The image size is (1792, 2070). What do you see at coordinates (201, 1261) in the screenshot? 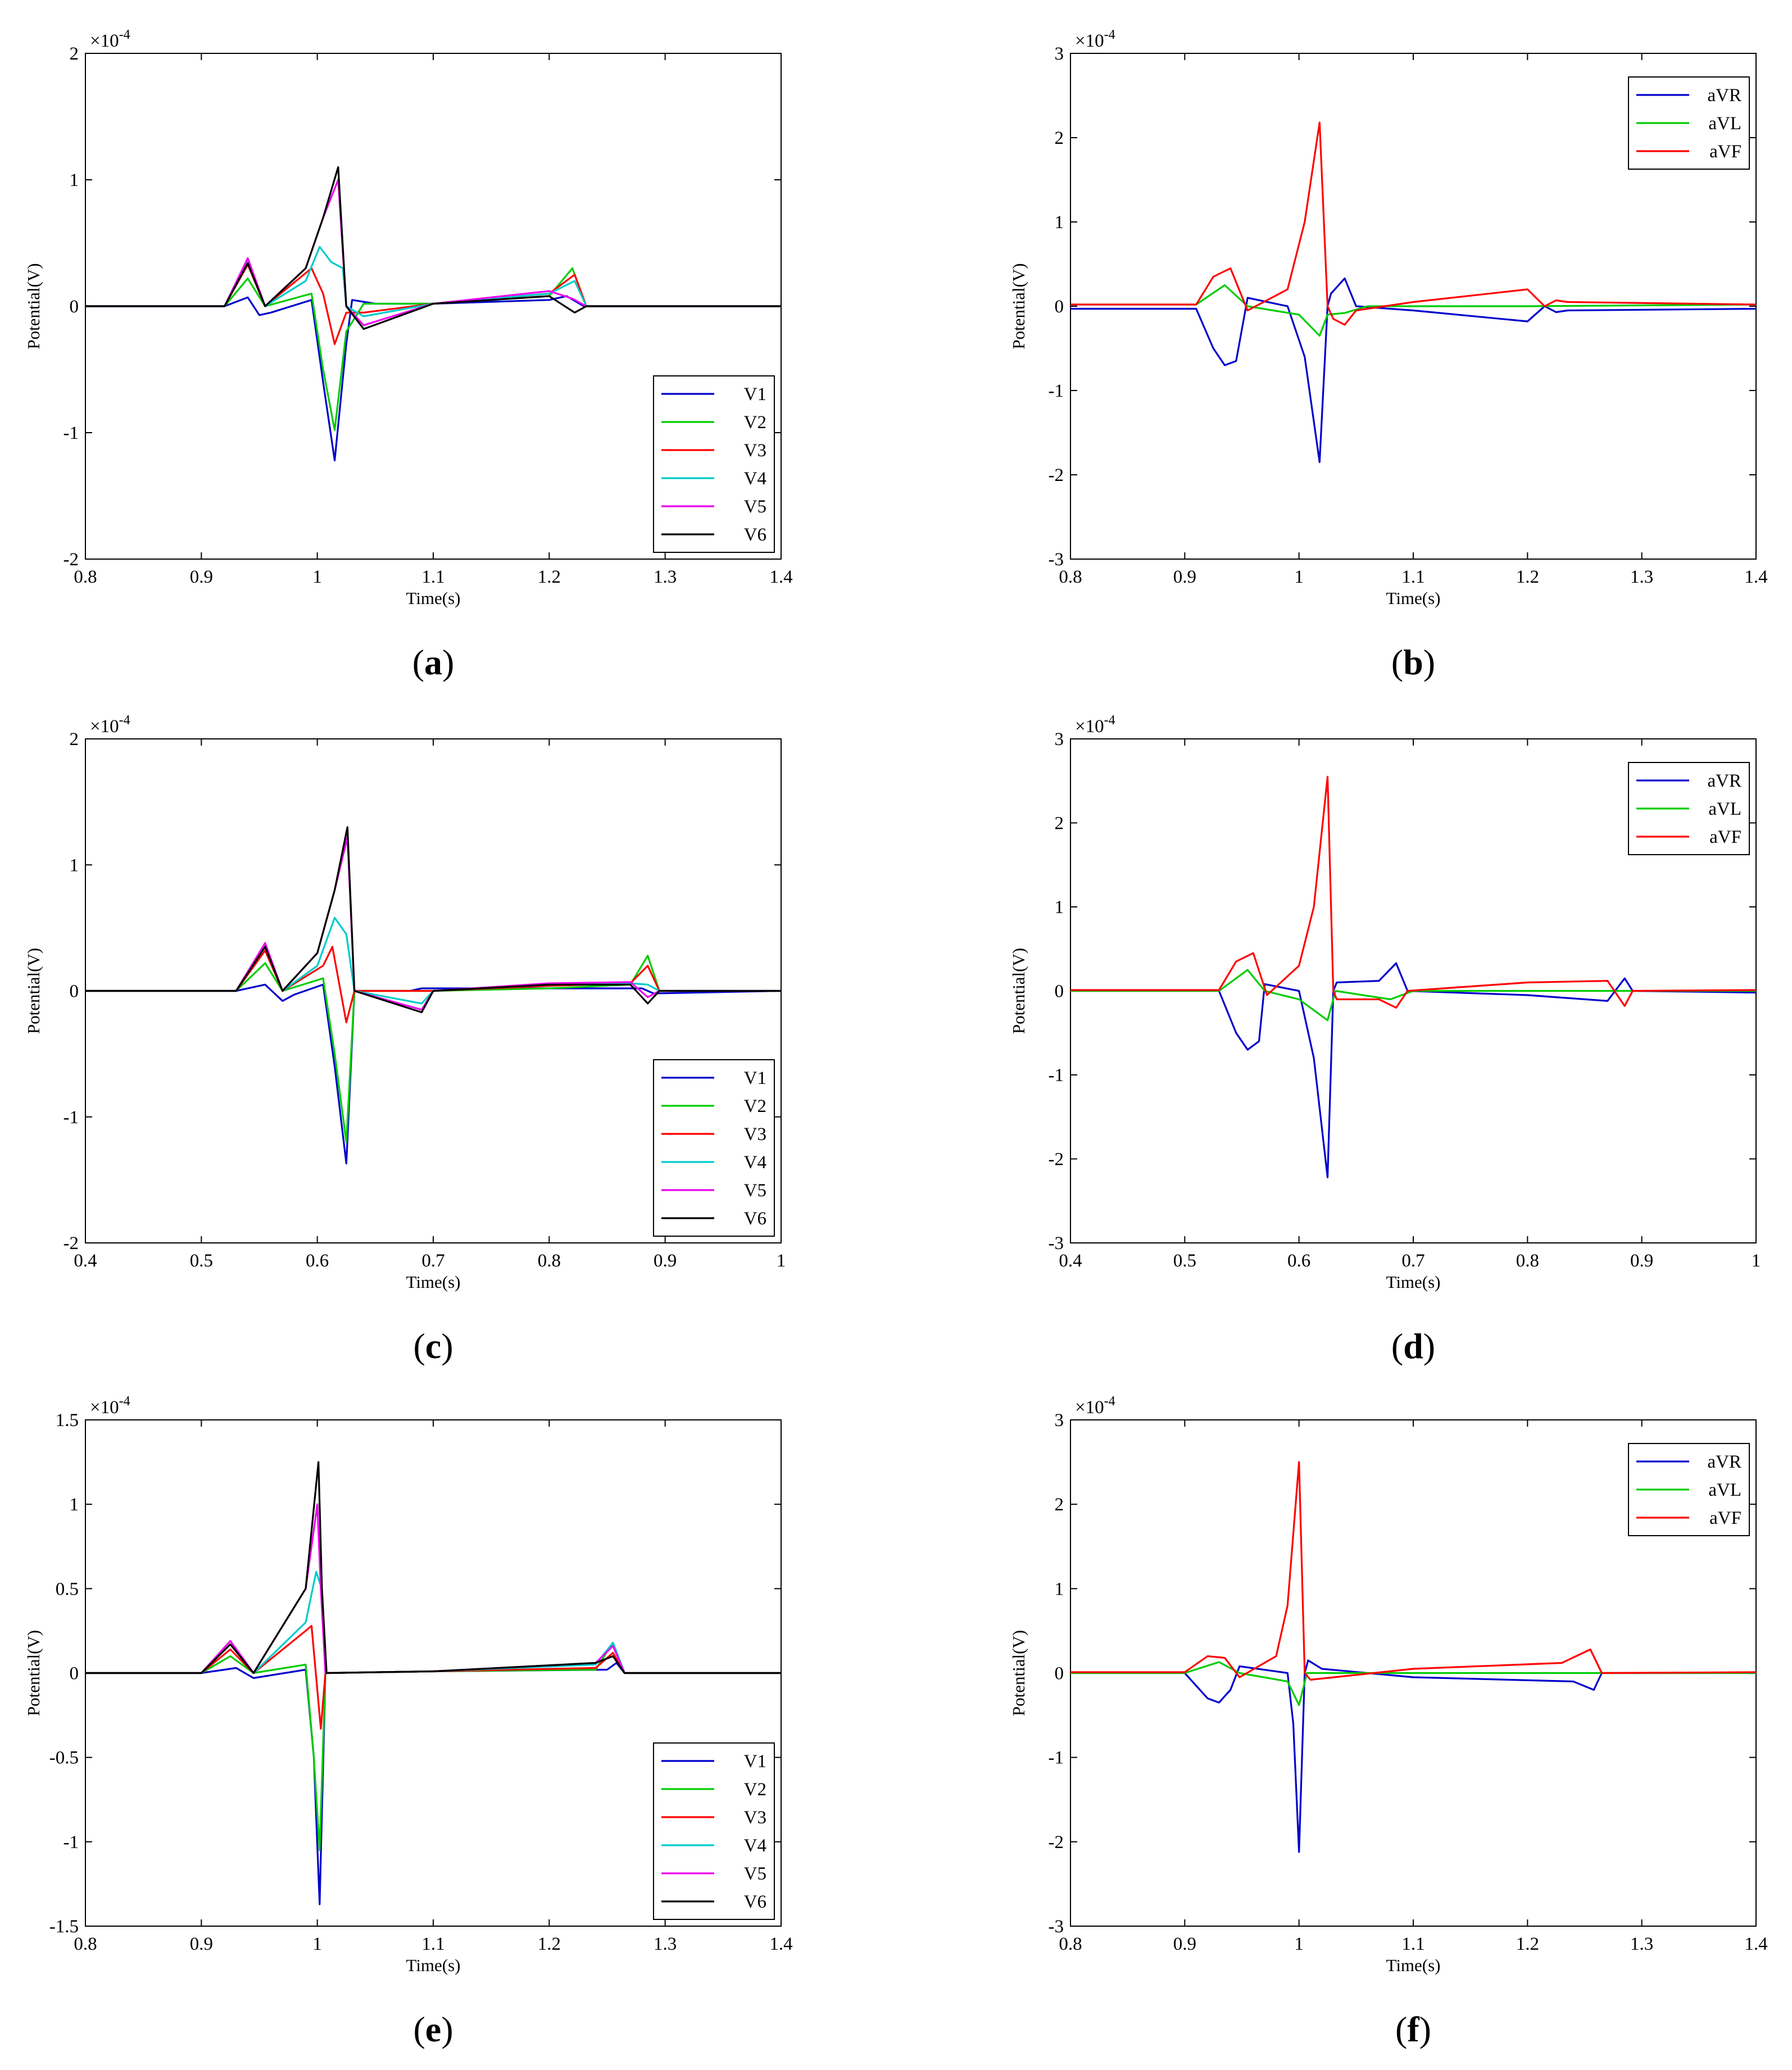
I see `x-tick-label: 0.5` at bounding box center [201, 1261].